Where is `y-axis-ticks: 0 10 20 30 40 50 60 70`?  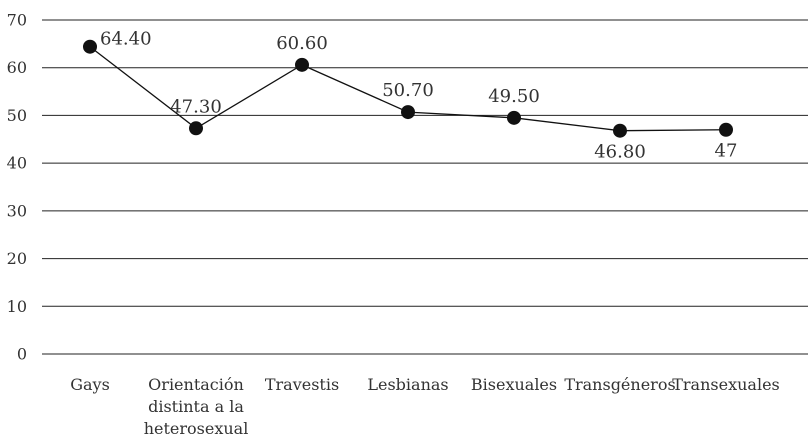 y-axis-ticks: 0 10 20 30 40 50 60 70 is located at coordinates (17, 187).